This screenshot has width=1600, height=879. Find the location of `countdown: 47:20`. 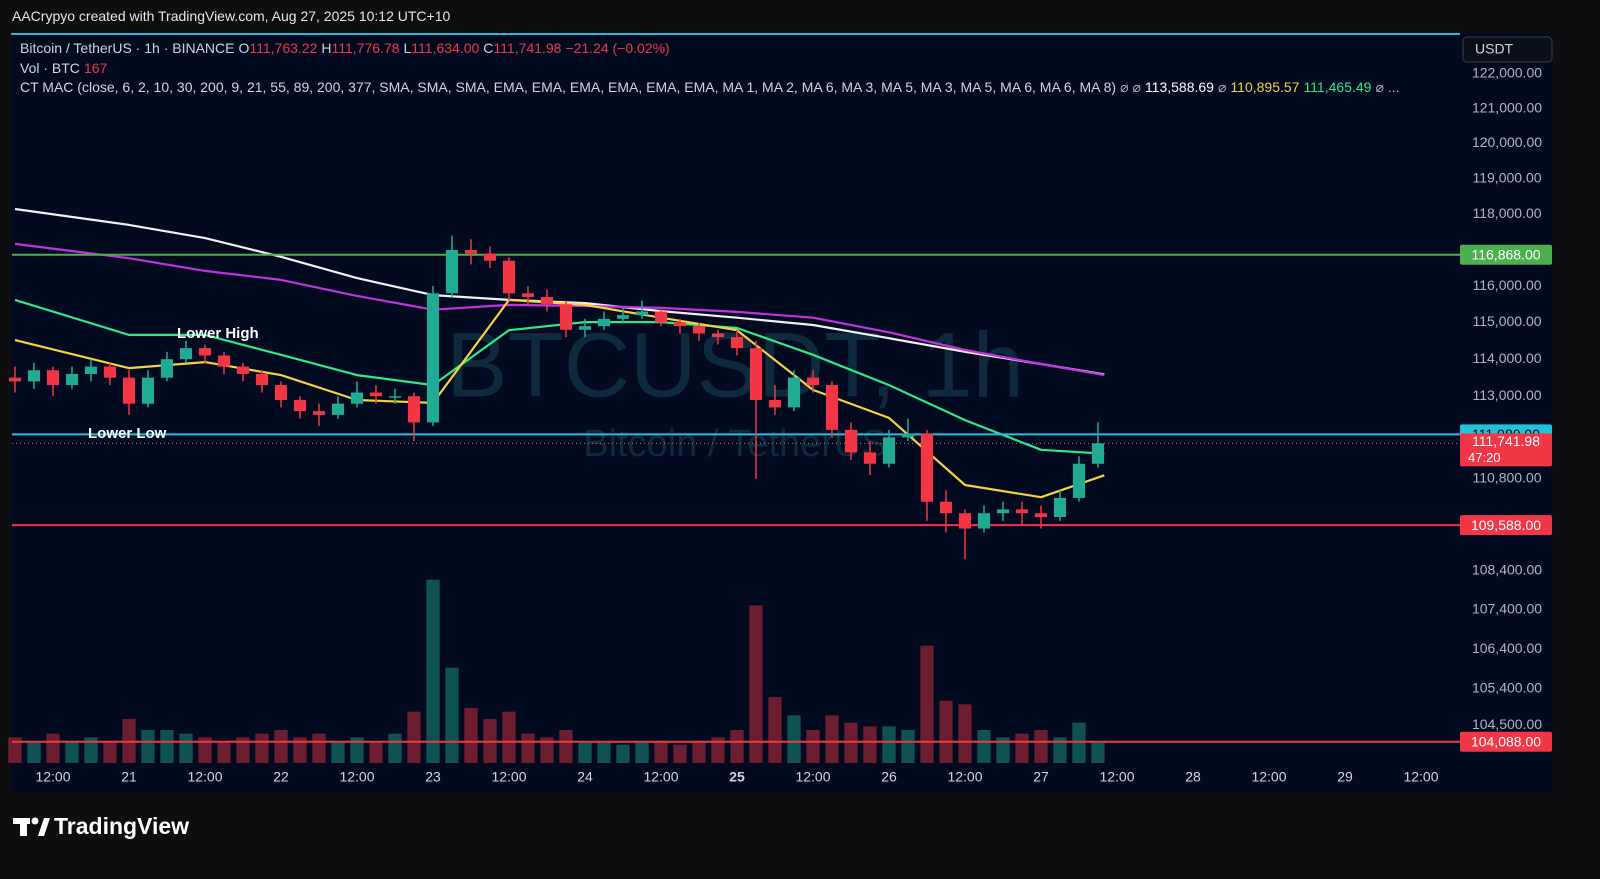

countdown: 47:20 is located at coordinates (1484, 457).